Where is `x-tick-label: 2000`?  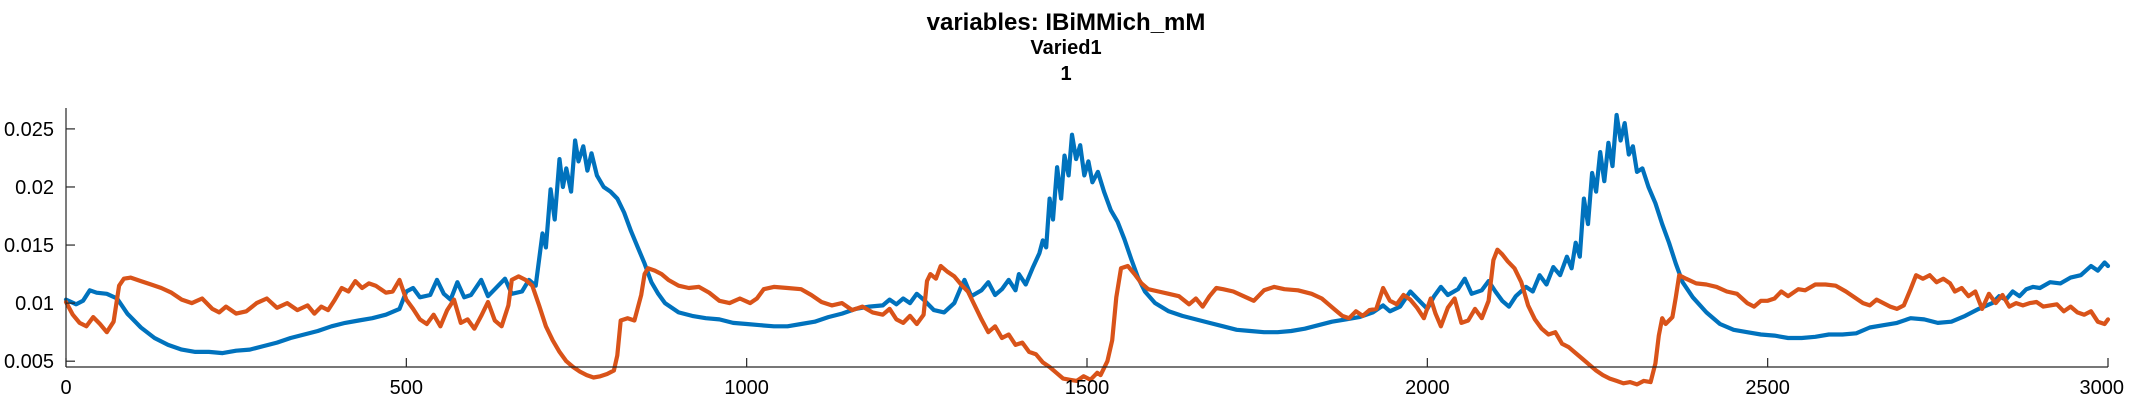
x-tick-label: 2000 is located at coordinates (1427, 388).